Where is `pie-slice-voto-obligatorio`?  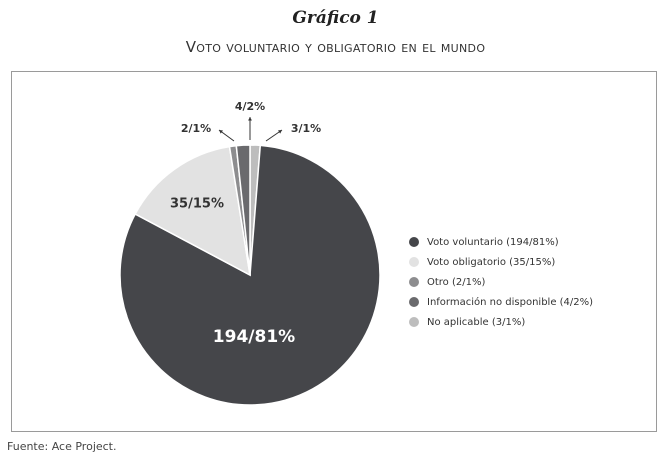
pie-slice-voto-obligatorio is located at coordinates (192, 211).